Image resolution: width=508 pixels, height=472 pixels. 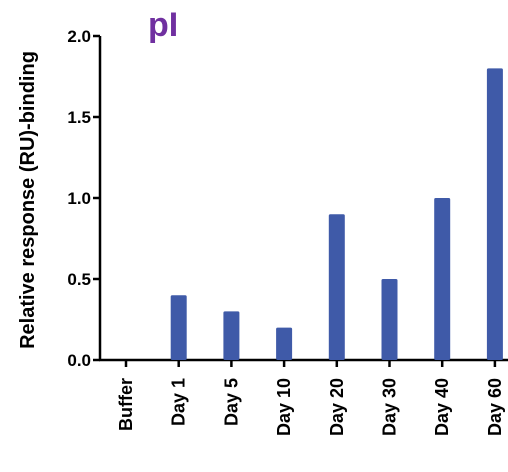 What do you see at coordinates (28, 200) in the screenshot?
I see `y-axis-label: Relative response (RU)-binding` at bounding box center [28, 200].